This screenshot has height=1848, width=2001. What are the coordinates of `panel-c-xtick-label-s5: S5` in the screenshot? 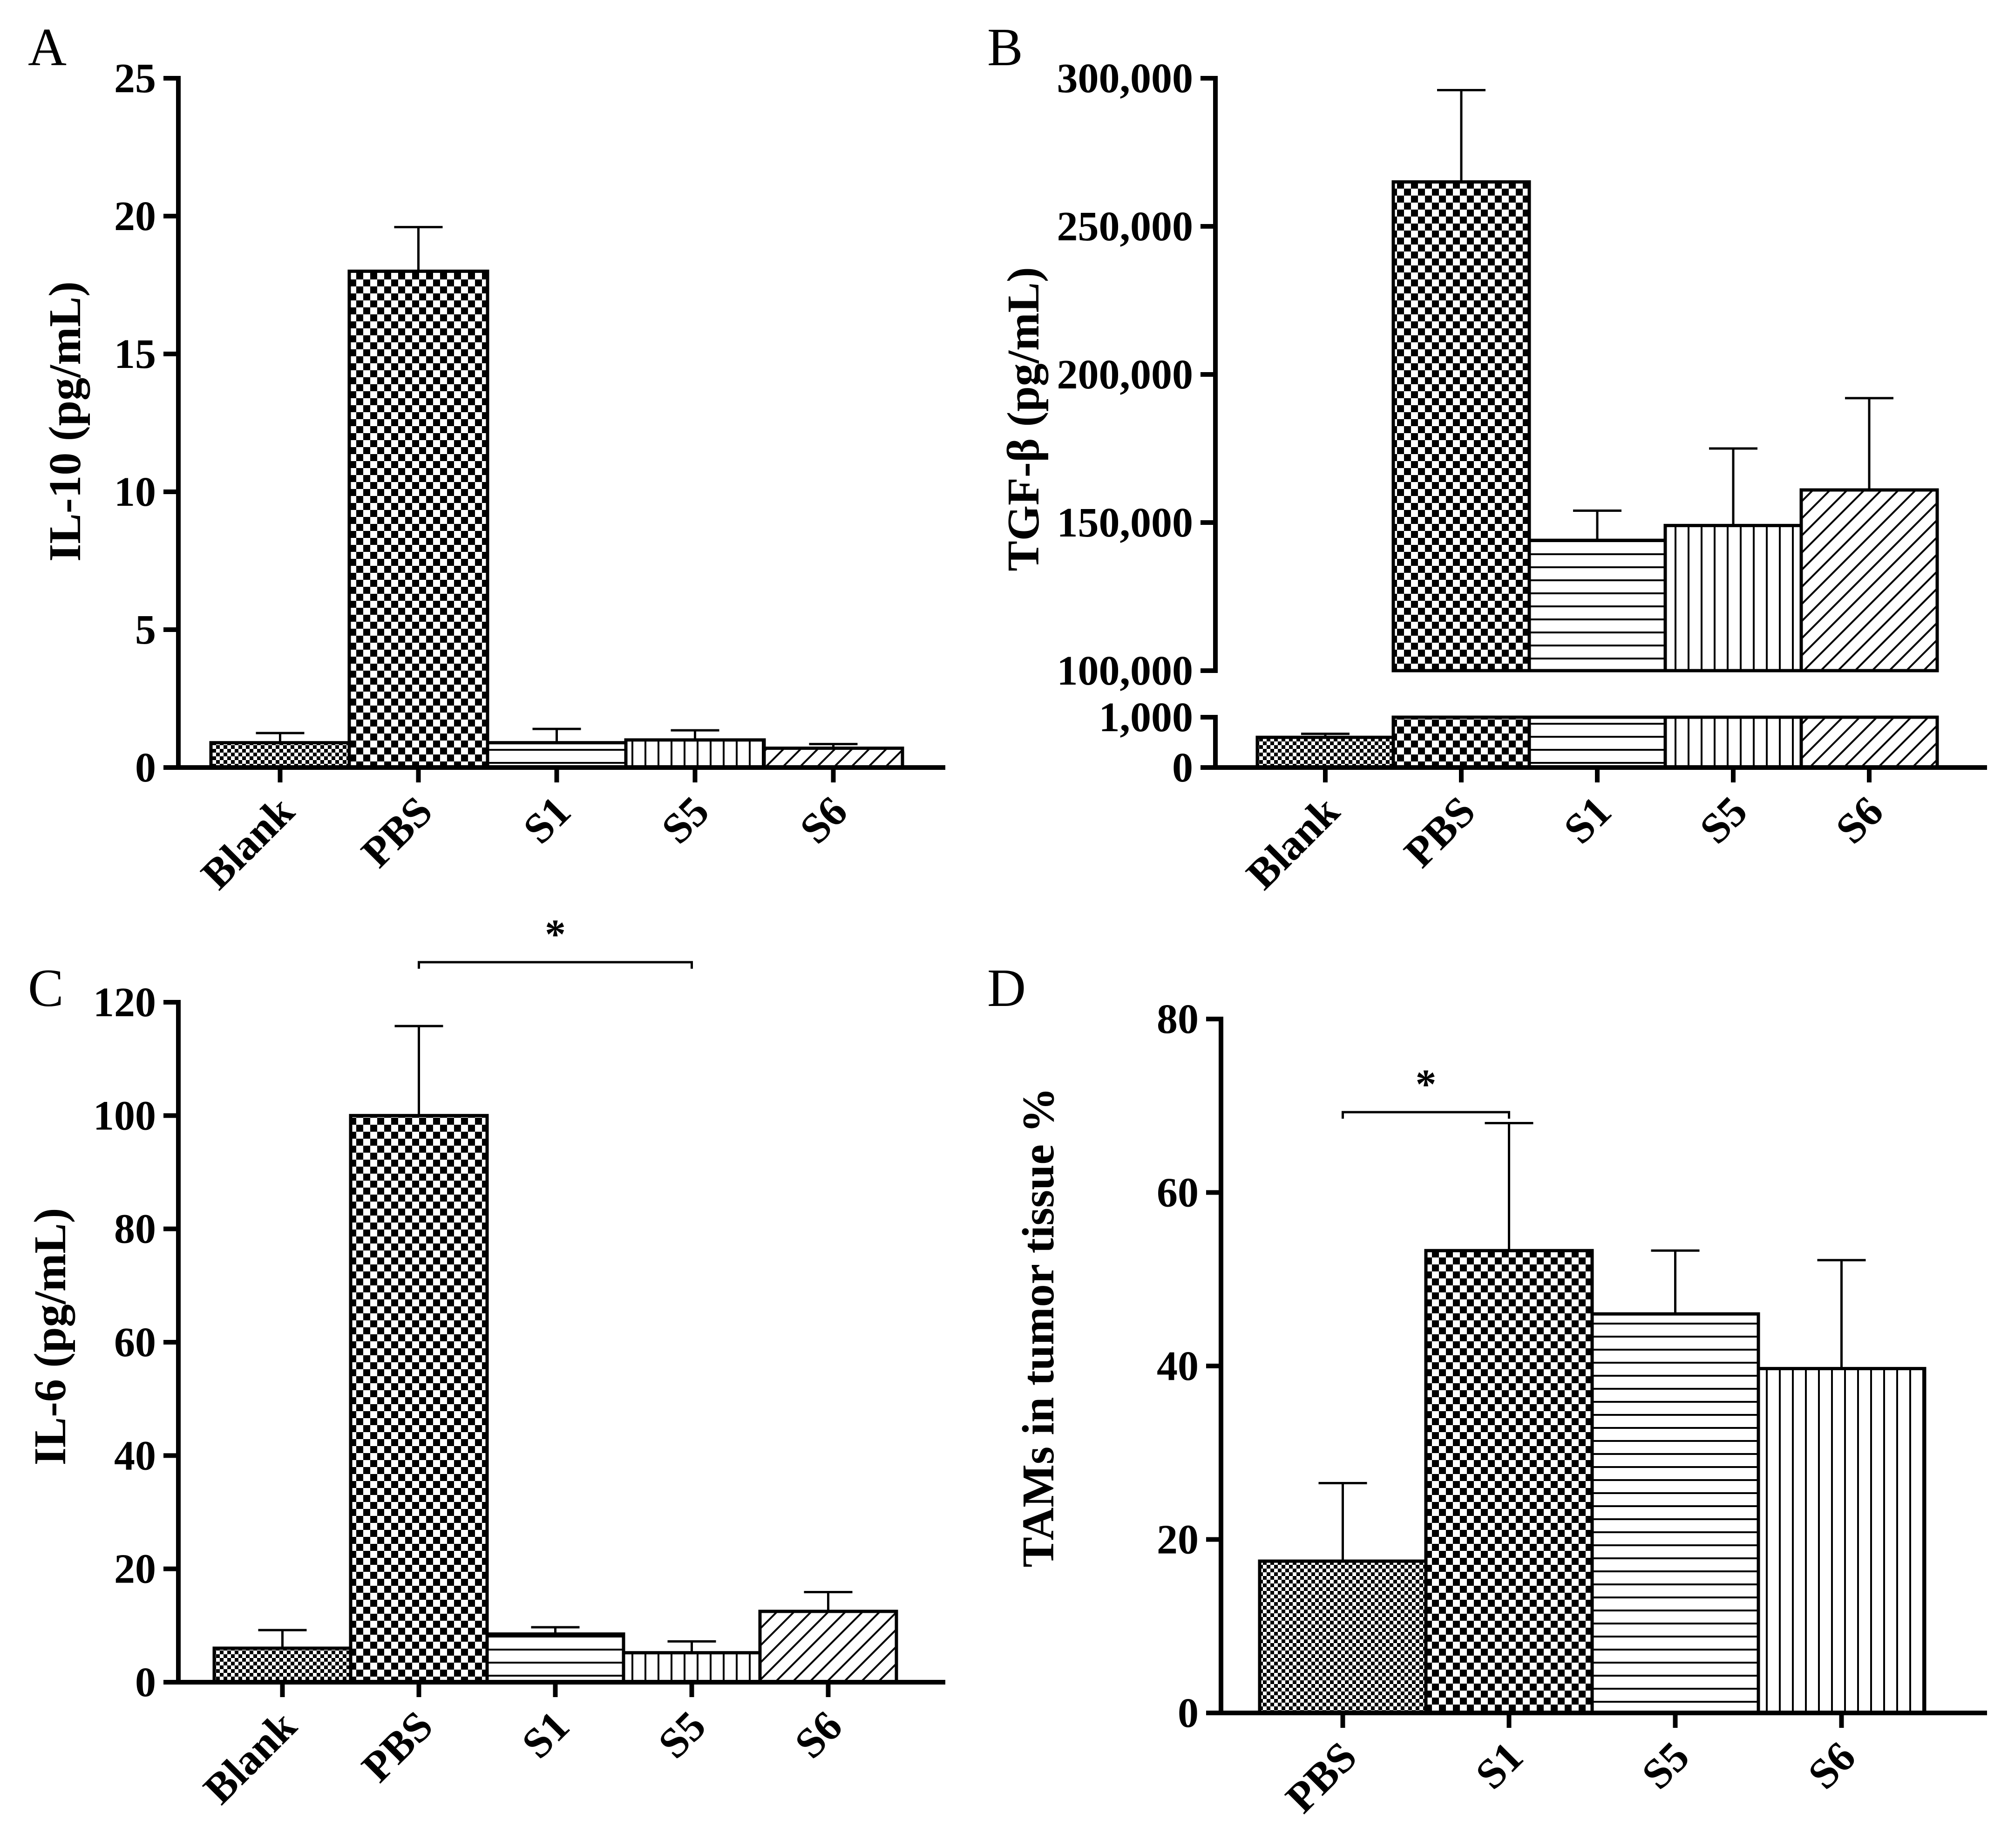 It's located at (682, 1734).